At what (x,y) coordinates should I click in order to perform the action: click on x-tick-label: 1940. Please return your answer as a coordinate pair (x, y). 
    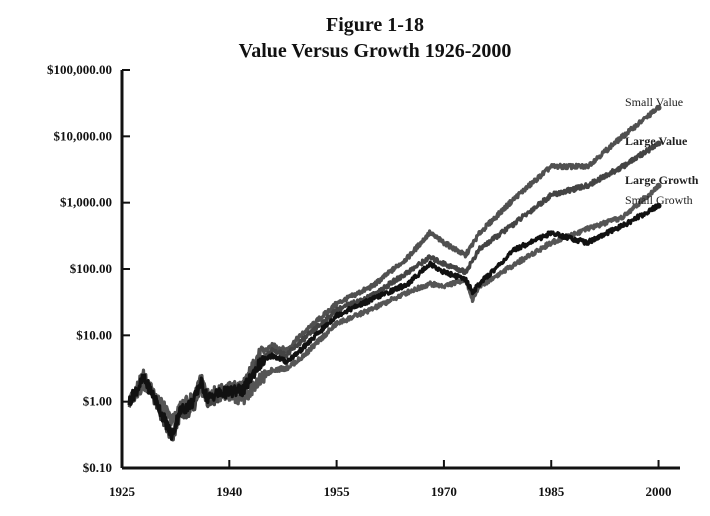
    Looking at the image, I should click on (229, 491).